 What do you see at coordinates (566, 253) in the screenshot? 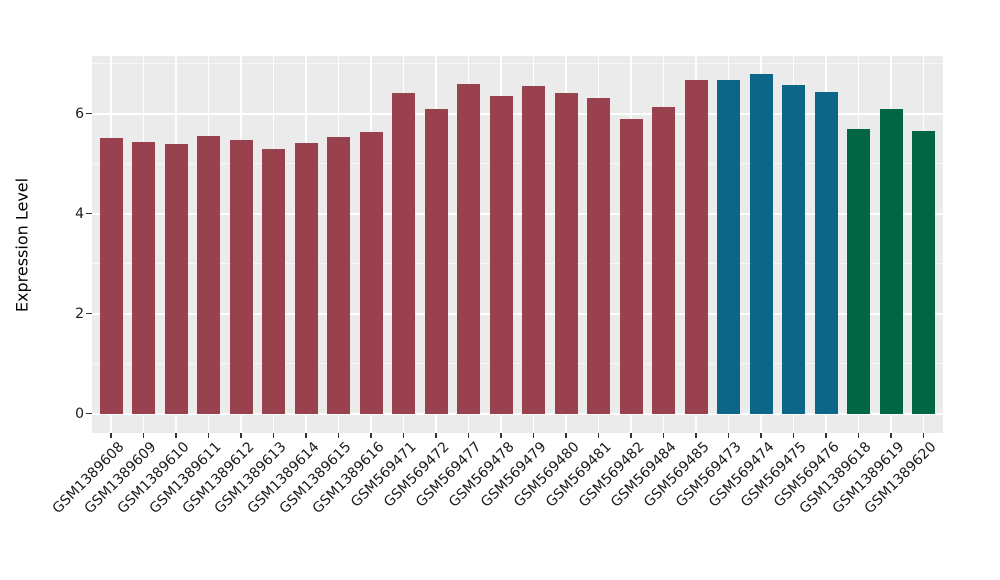
I see `bar-GSM569480` at bounding box center [566, 253].